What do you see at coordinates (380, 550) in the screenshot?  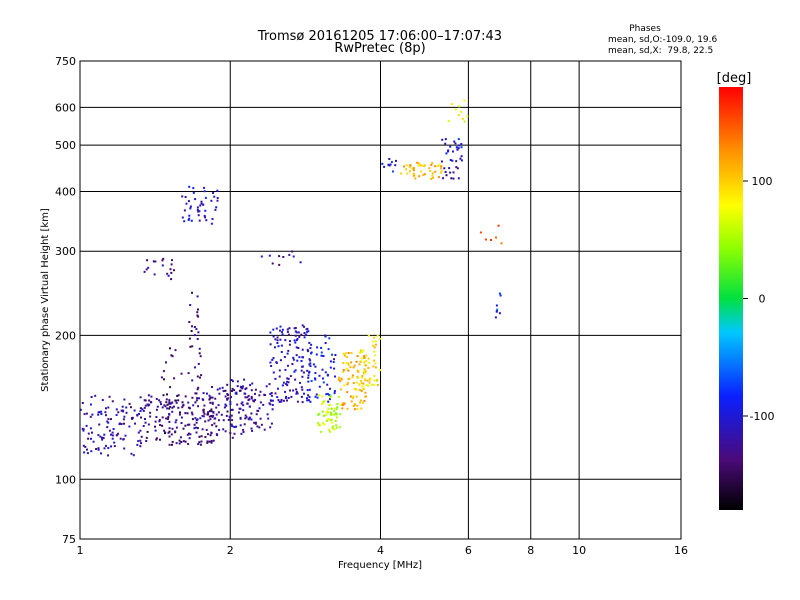 I see `x-tick-label: 4` at bounding box center [380, 550].